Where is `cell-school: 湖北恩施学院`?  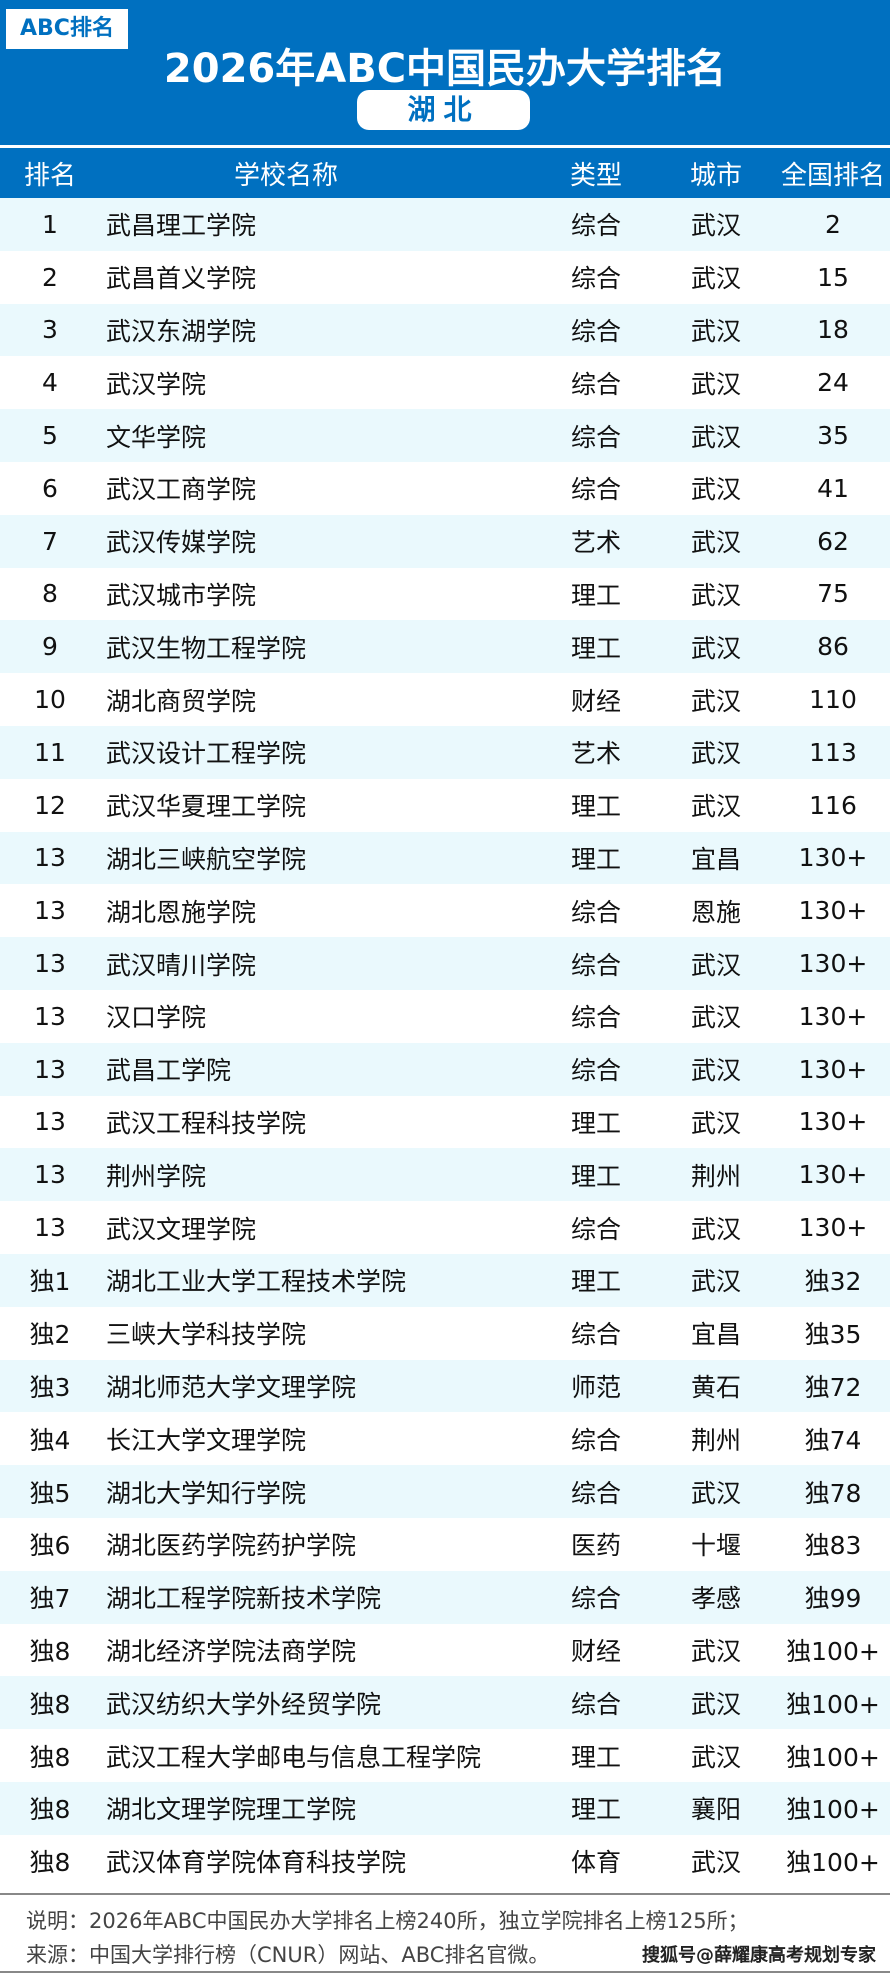 cell-school: 湖北恩施学院 is located at coordinates (181, 912).